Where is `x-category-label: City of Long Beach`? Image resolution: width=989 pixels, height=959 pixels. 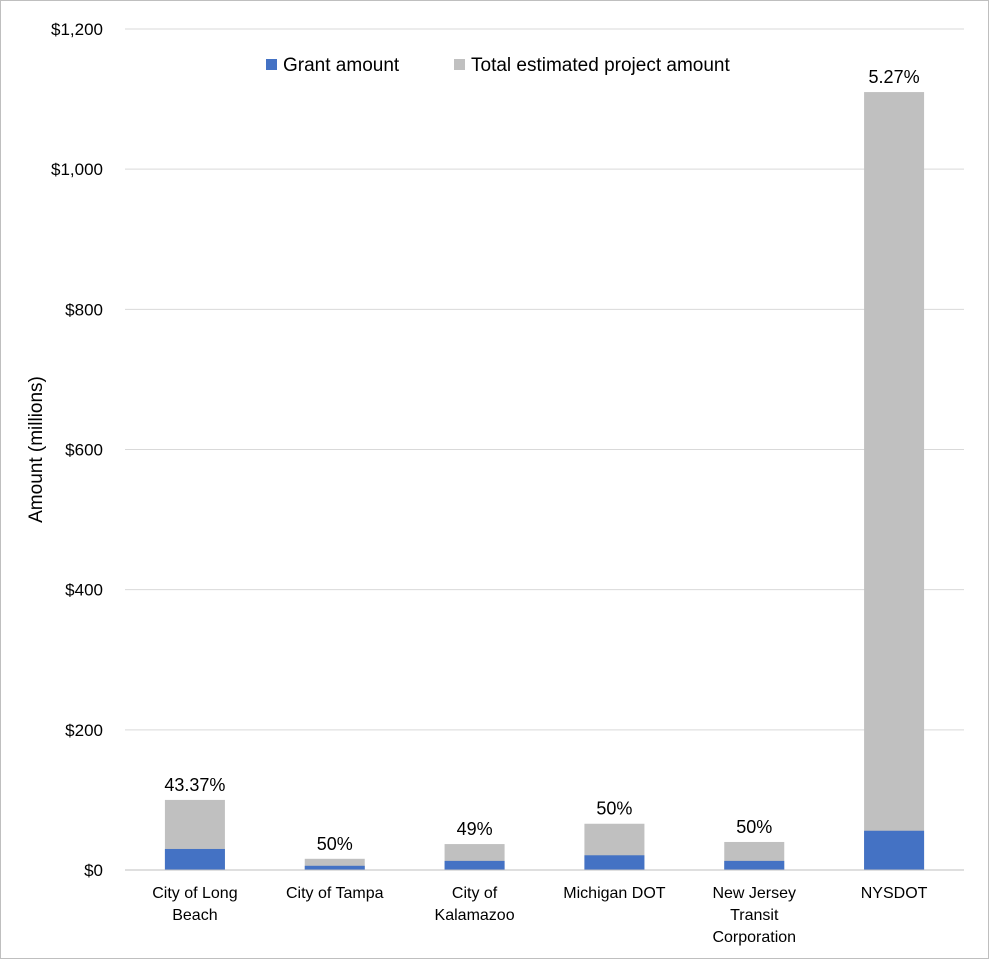 x-category-label: City of Long Beach is located at coordinates (194, 904).